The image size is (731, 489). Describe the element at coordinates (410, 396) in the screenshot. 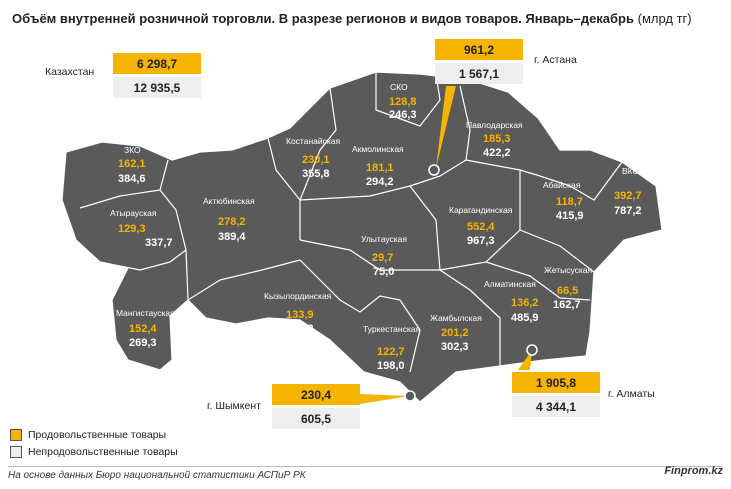

I see `shymkent-marker` at that location.